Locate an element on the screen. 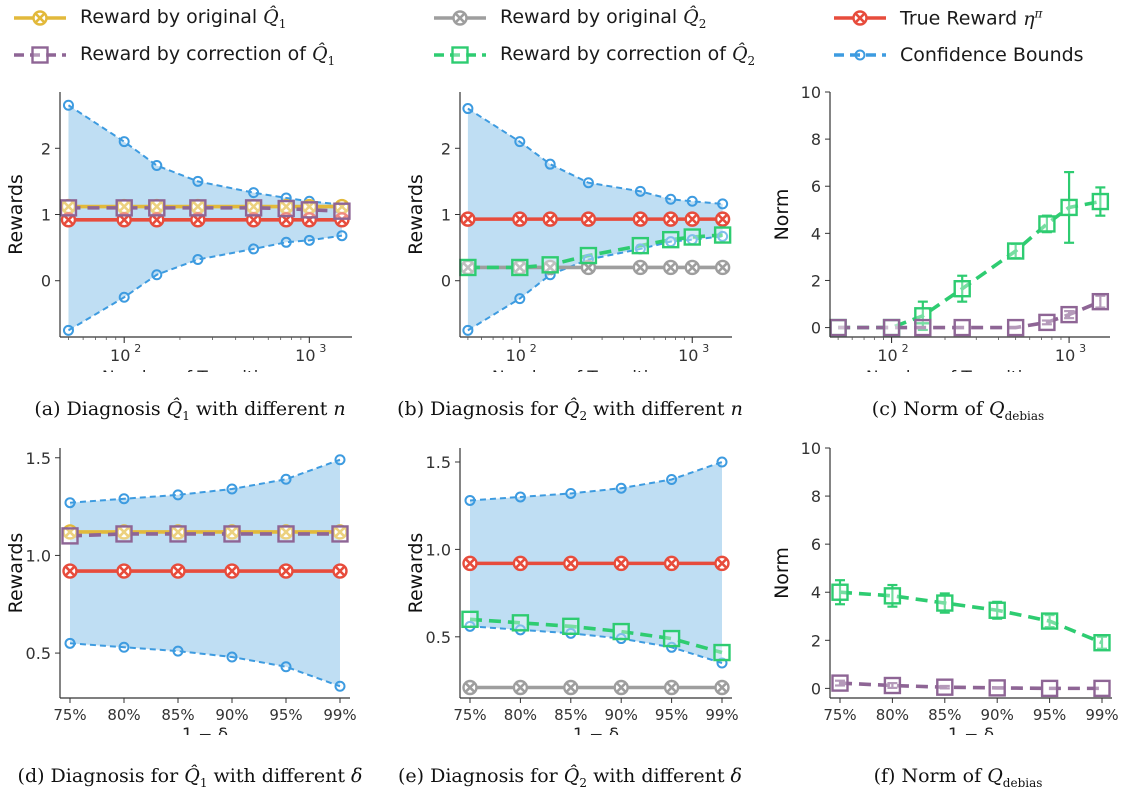  legend-swatch-true is located at coordinates (860, 18).